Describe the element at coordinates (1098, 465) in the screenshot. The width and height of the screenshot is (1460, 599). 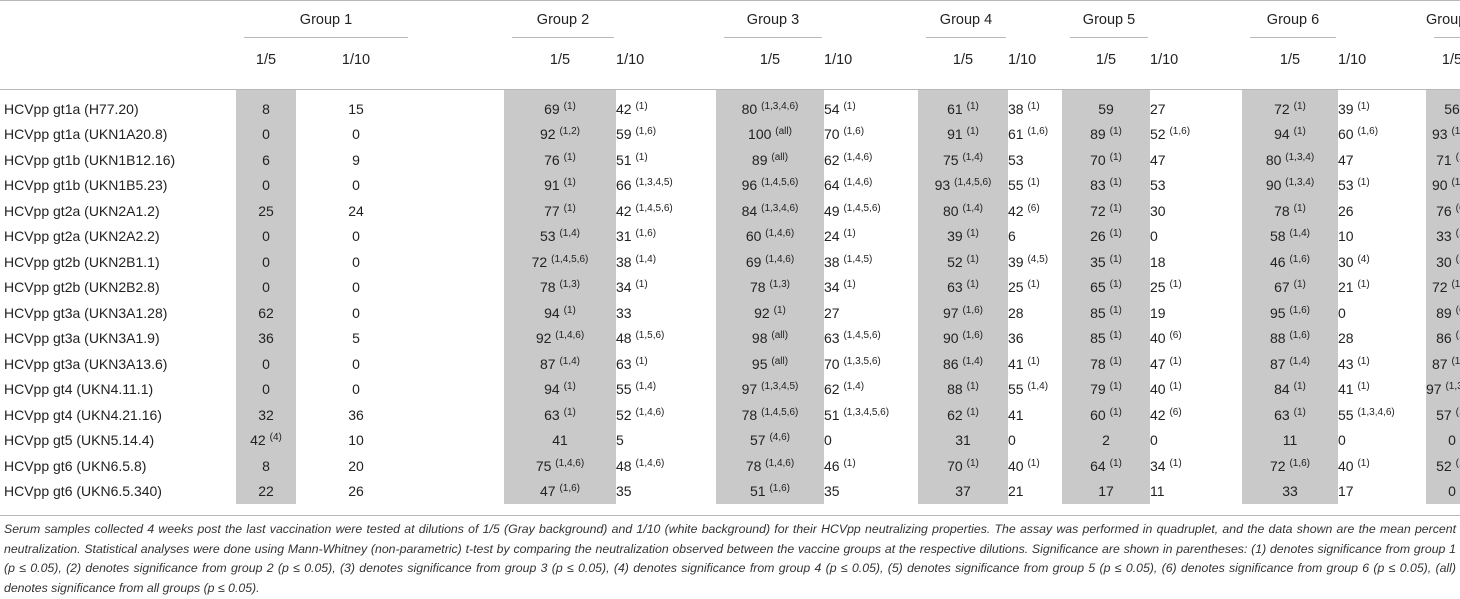
I see `neutralization-value: 64` at that location.